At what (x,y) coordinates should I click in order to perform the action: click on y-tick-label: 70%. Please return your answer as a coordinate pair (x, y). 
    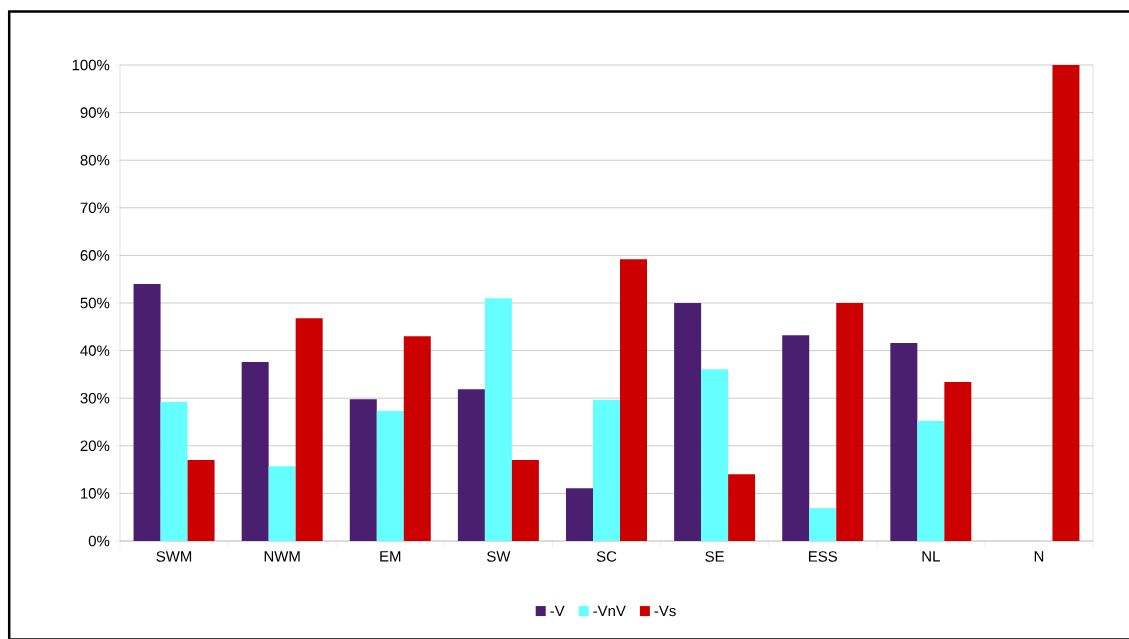
    Looking at the image, I should click on (95, 208).